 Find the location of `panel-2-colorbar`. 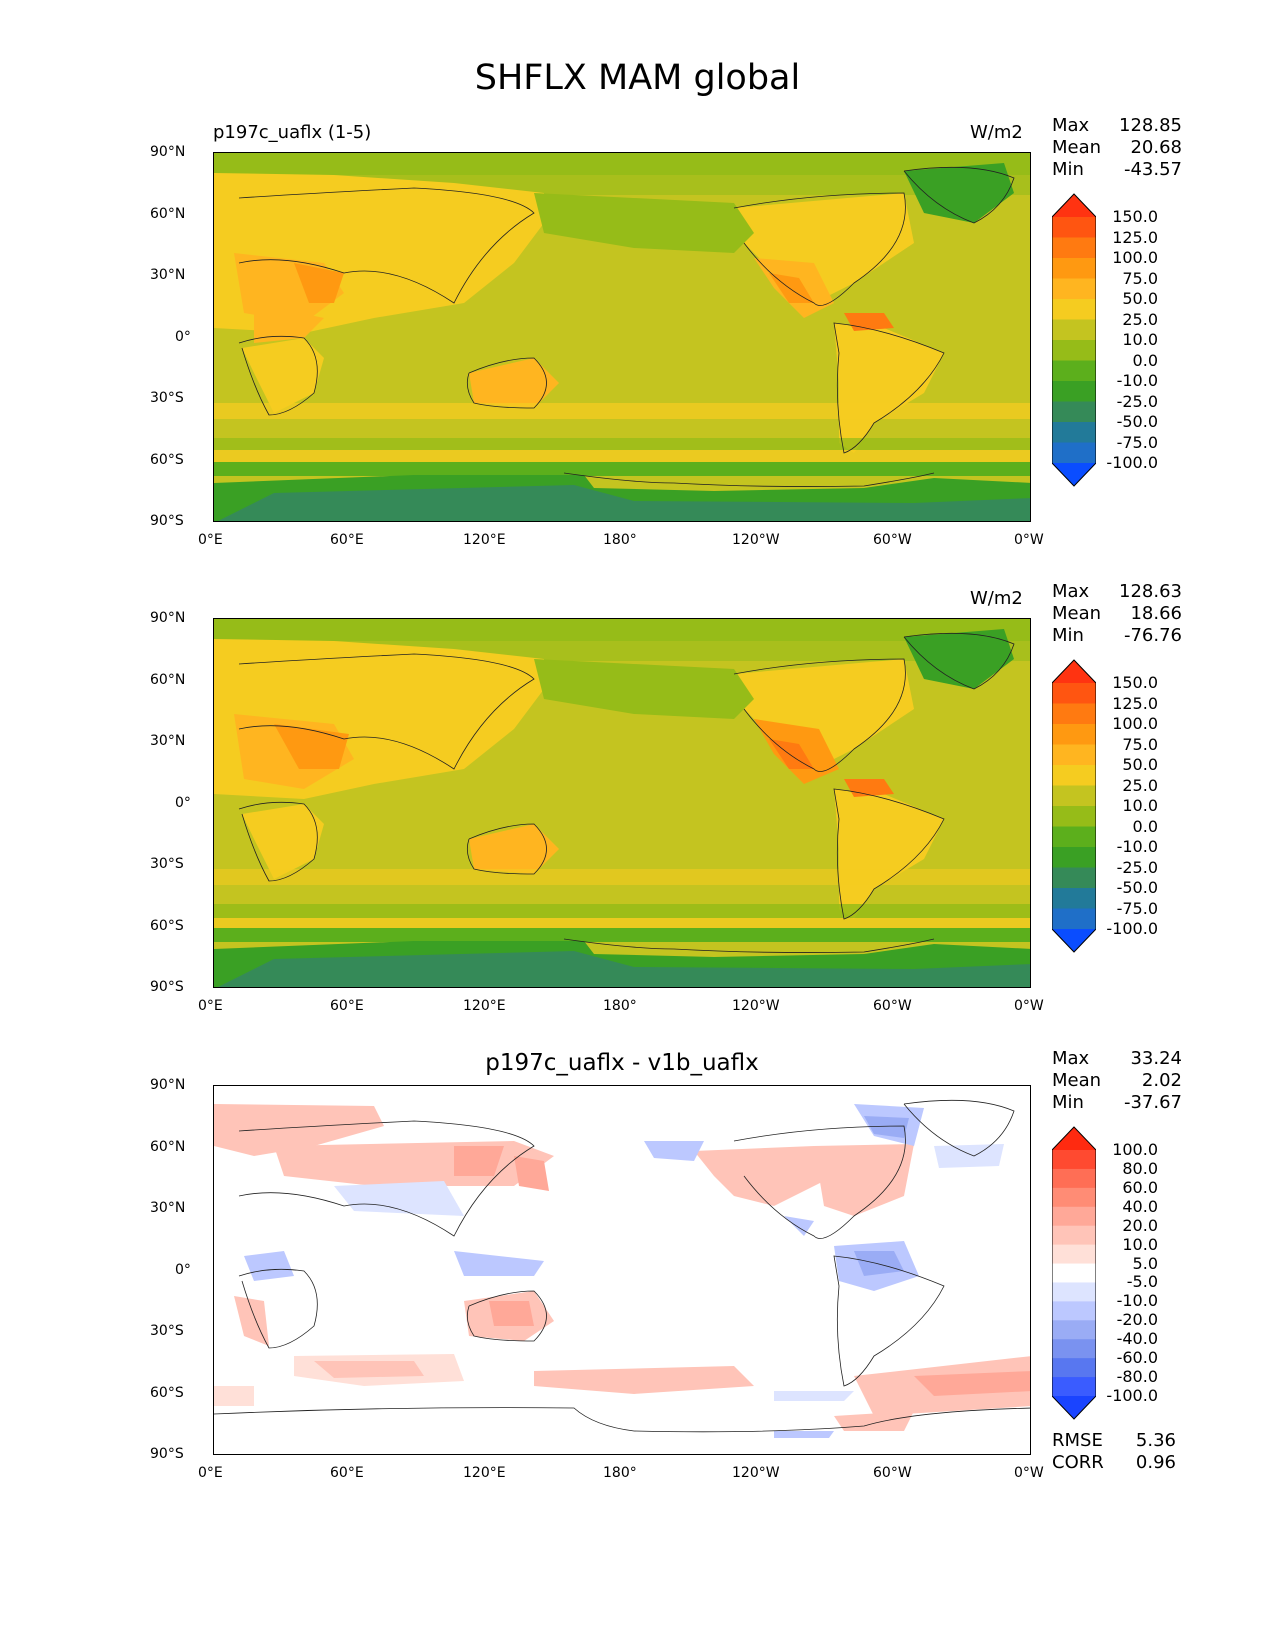

panel-2-colorbar is located at coordinates (1074, 806).